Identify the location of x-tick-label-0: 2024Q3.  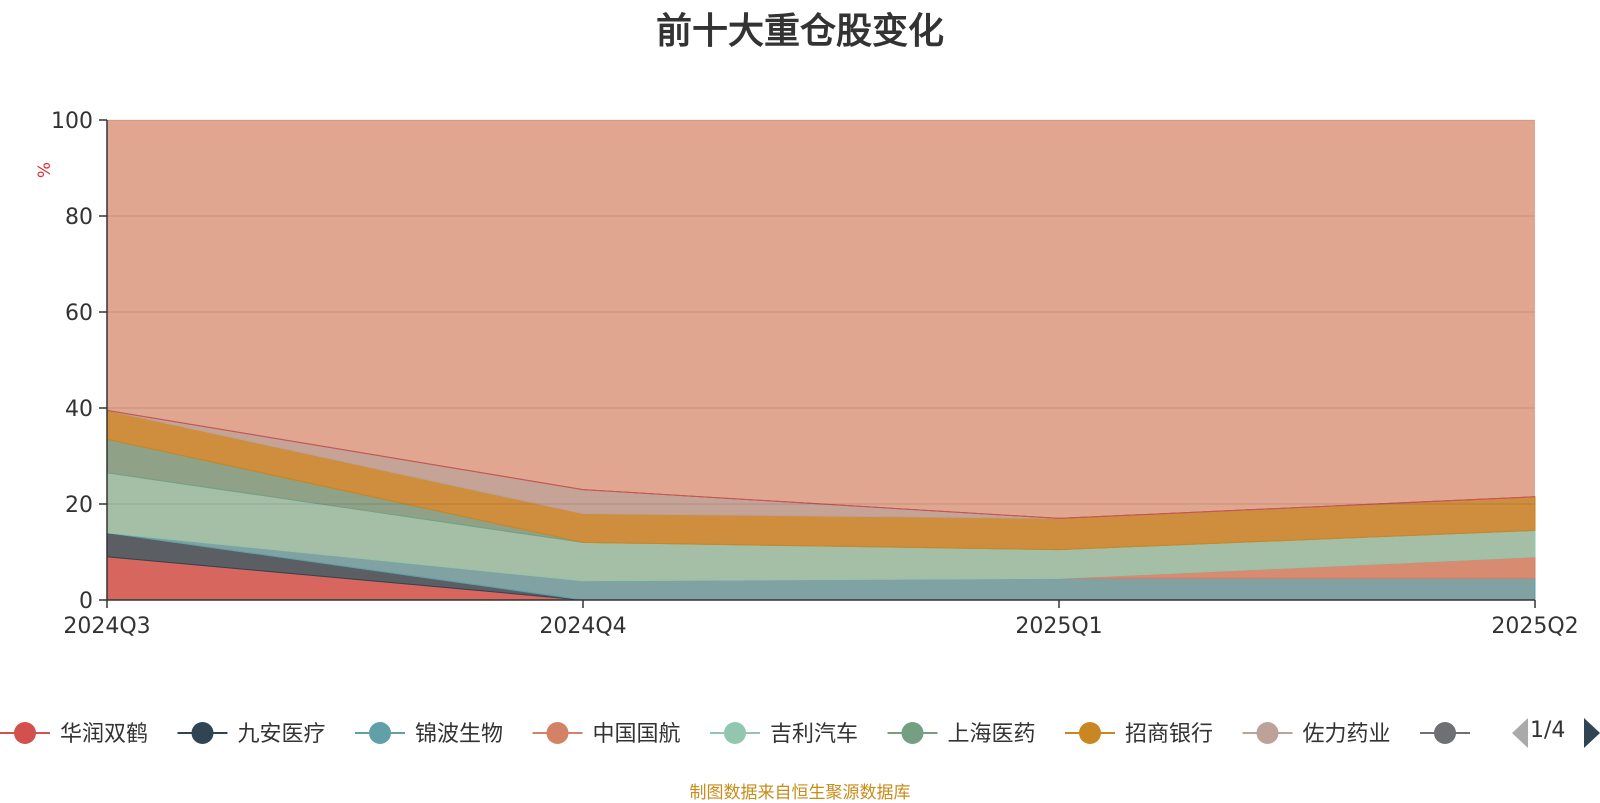
(106, 626).